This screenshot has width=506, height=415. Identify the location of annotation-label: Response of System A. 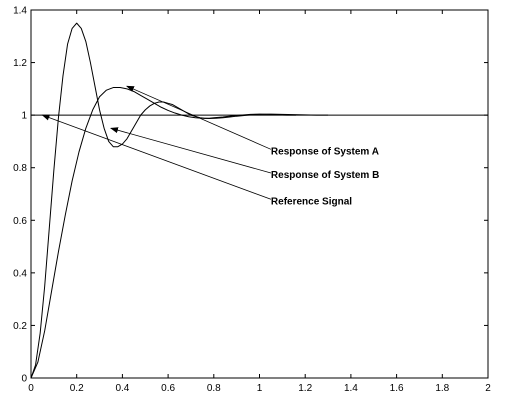
(325, 152).